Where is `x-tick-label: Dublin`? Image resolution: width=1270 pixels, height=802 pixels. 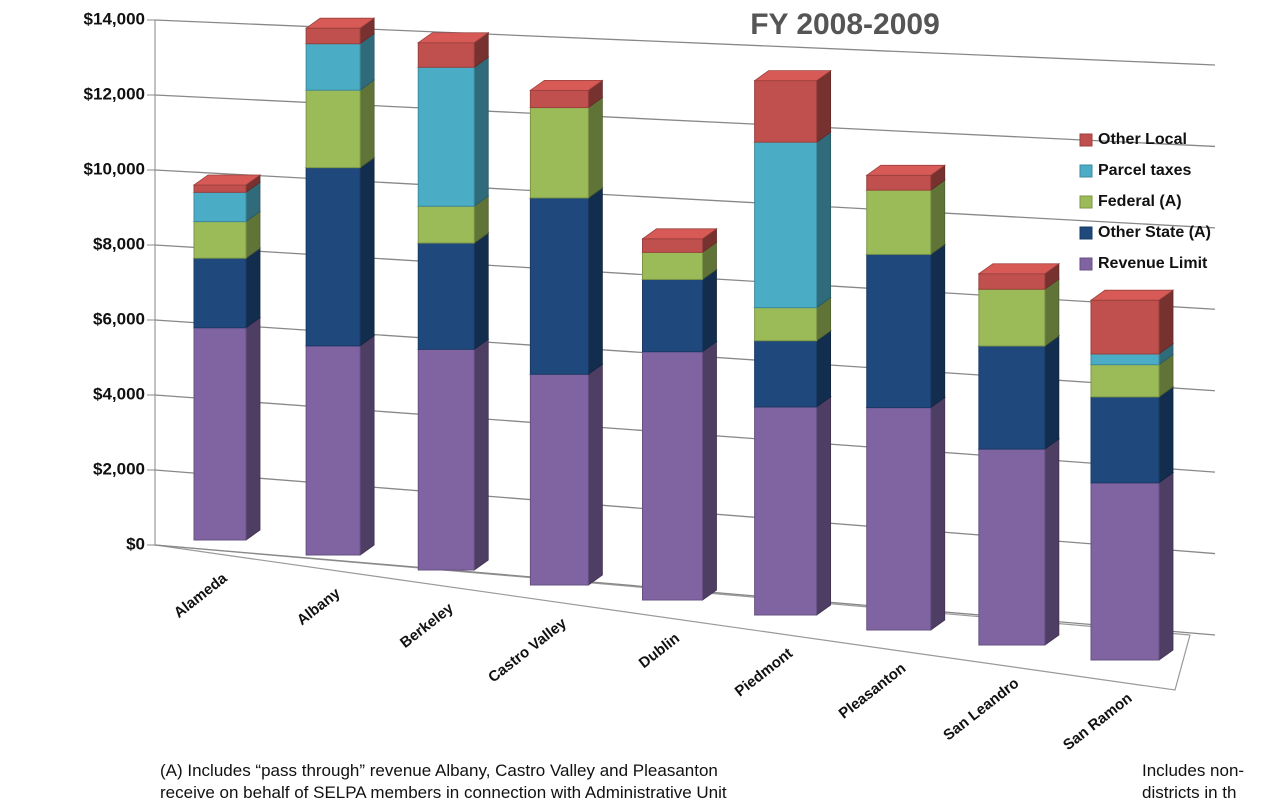
x-tick-label: Dublin is located at coordinates (659, 651).